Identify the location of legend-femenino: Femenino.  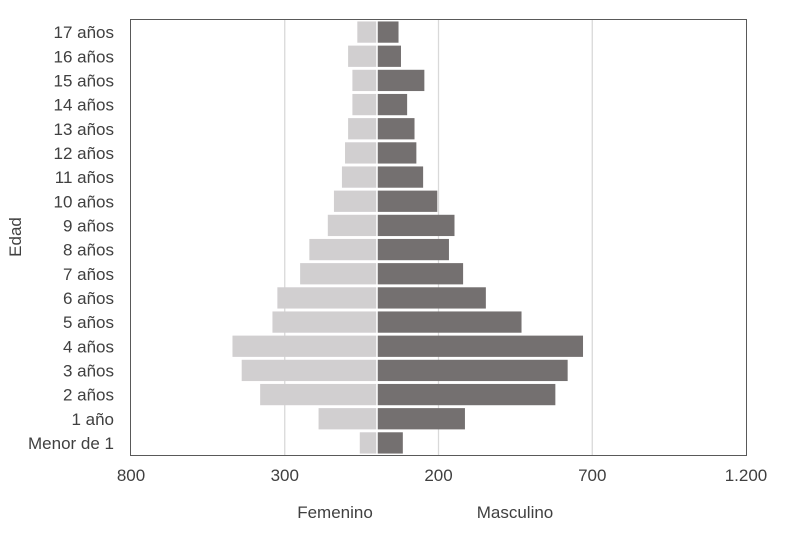
(335, 512).